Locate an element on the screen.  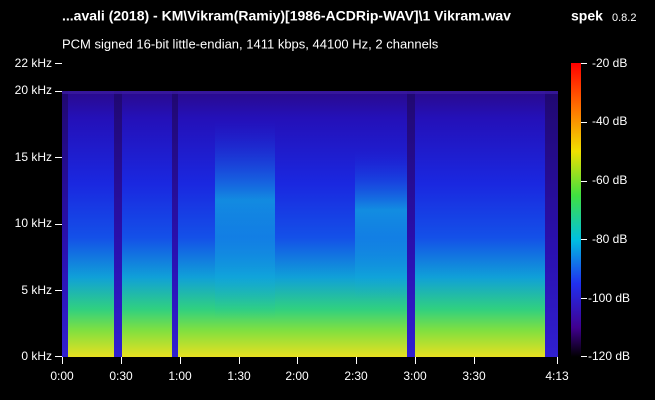
db-label: -20 dB is located at coordinates (609, 63).